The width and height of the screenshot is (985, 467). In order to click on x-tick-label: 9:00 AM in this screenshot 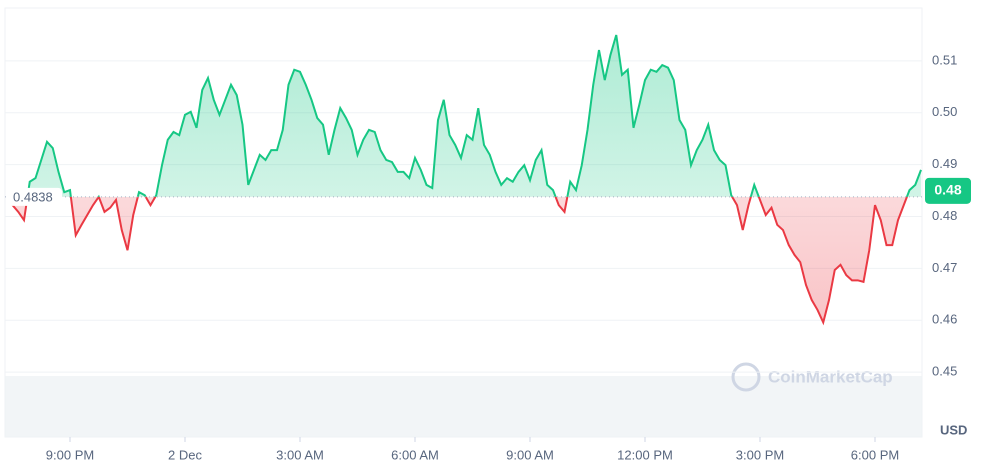, I will do `click(530, 454)`.